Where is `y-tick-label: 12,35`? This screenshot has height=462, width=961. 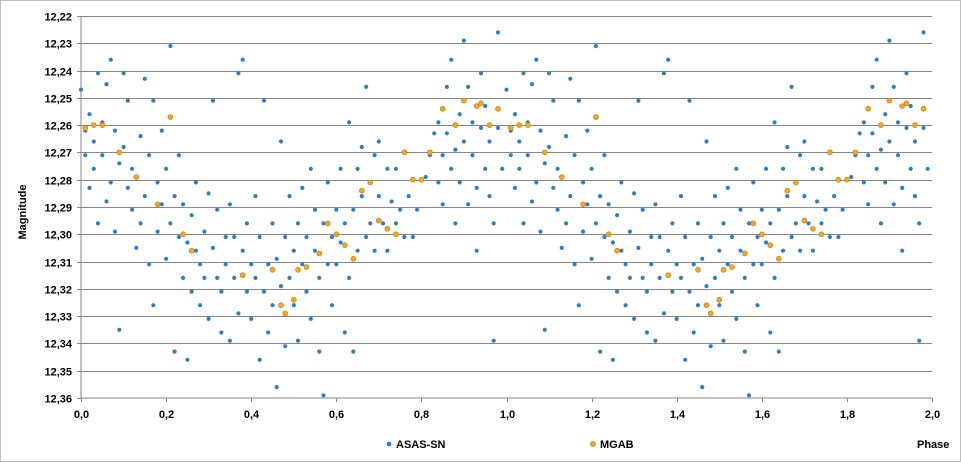
y-tick-label: 12,35 is located at coordinates (58, 373).